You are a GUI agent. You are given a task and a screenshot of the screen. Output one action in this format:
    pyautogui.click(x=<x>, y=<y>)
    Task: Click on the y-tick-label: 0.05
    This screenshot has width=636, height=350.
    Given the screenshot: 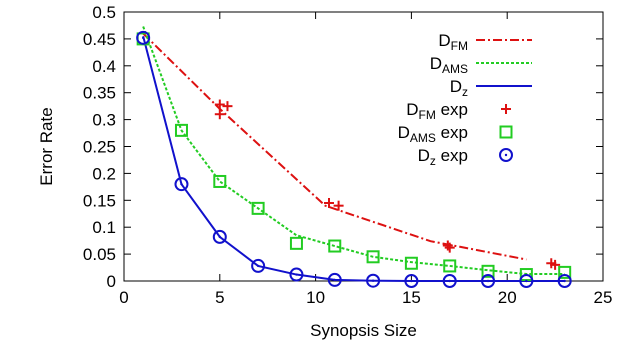 What is the action you would take?
    pyautogui.click(x=99, y=254)
    